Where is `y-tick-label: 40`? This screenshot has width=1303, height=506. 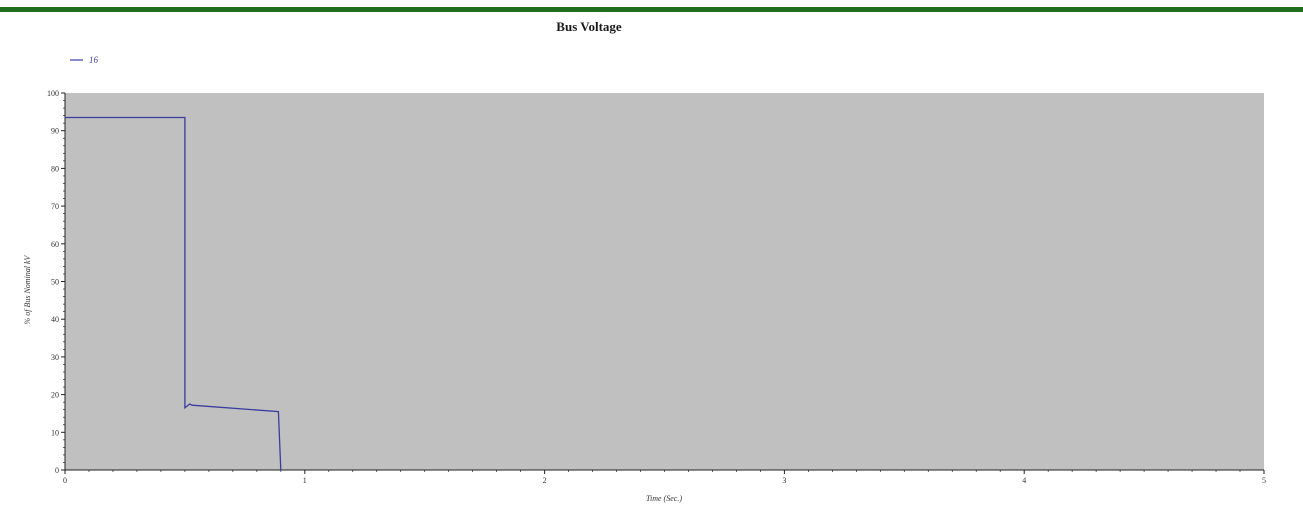
y-tick-label: 40 is located at coordinates (55, 319).